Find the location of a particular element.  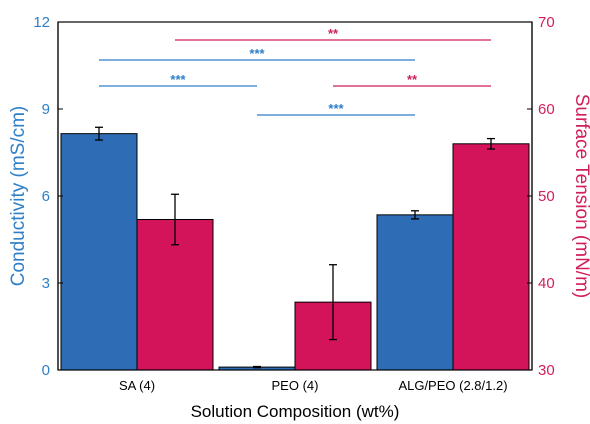

x-tick-label: SA (4) is located at coordinates (137, 385).